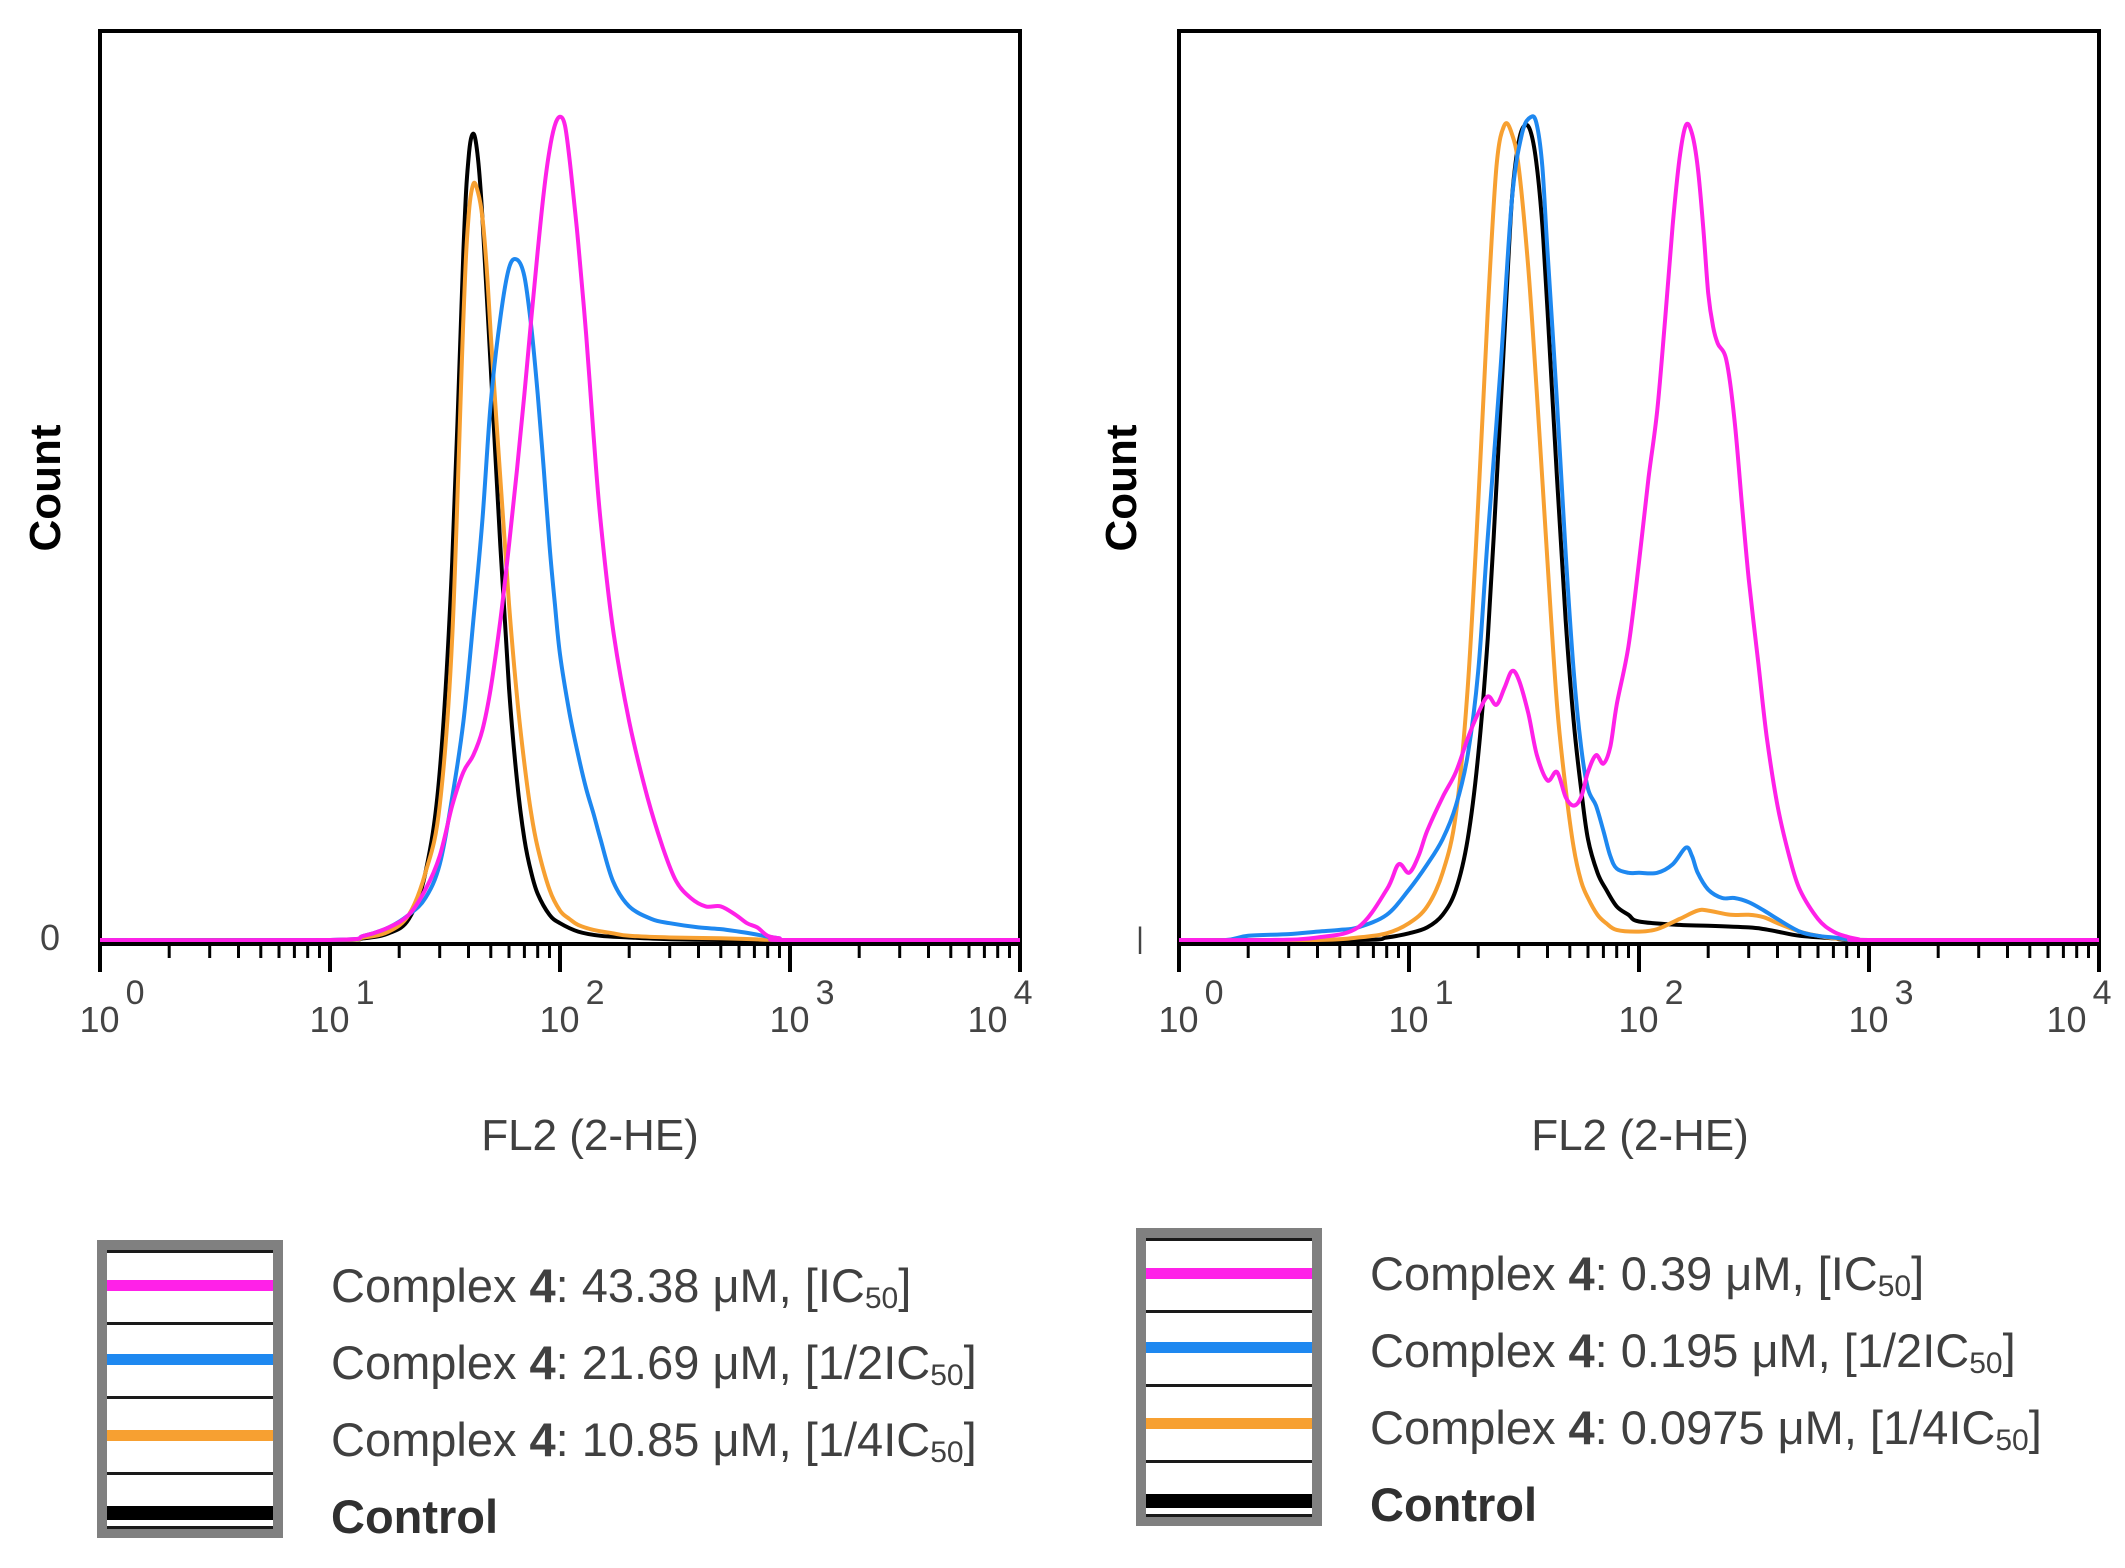  What do you see at coordinates (50, 937) in the screenshot?
I see `y-tick-label: 0` at bounding box center [50, 937].